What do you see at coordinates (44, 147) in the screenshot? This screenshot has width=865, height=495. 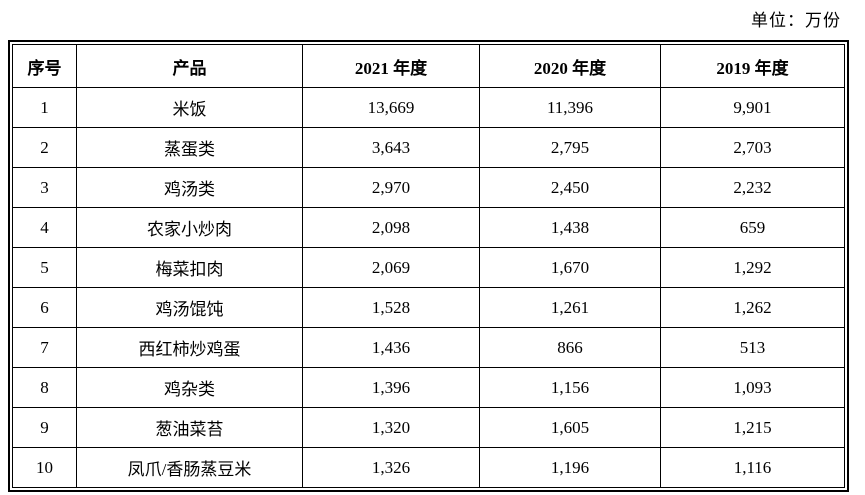 I see `row-index-cell: 2` at bounding box center [44, 147].